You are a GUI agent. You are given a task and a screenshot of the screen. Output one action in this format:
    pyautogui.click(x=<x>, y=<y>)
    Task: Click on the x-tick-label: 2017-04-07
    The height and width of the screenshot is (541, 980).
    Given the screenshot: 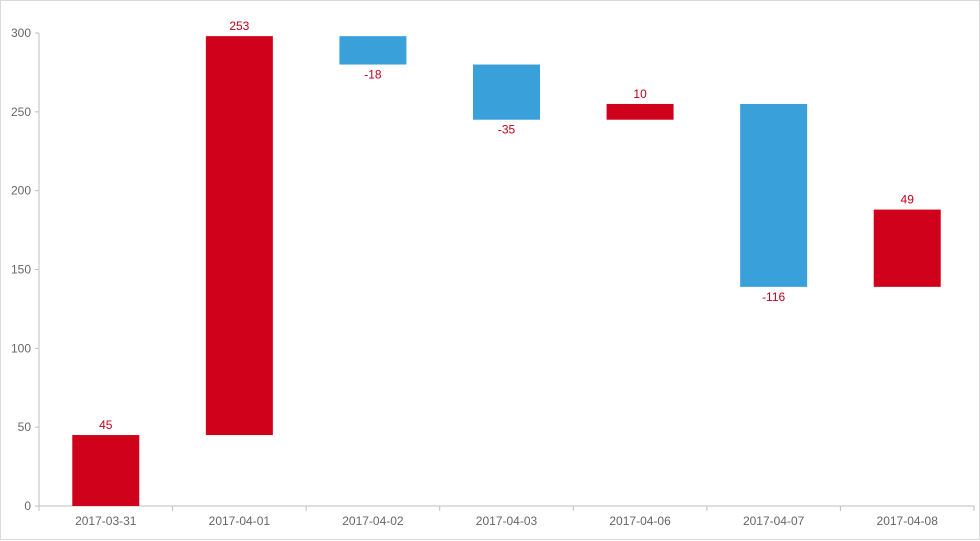 What is the action you would take?
    pyautogui.click(x=774, y=521)
    